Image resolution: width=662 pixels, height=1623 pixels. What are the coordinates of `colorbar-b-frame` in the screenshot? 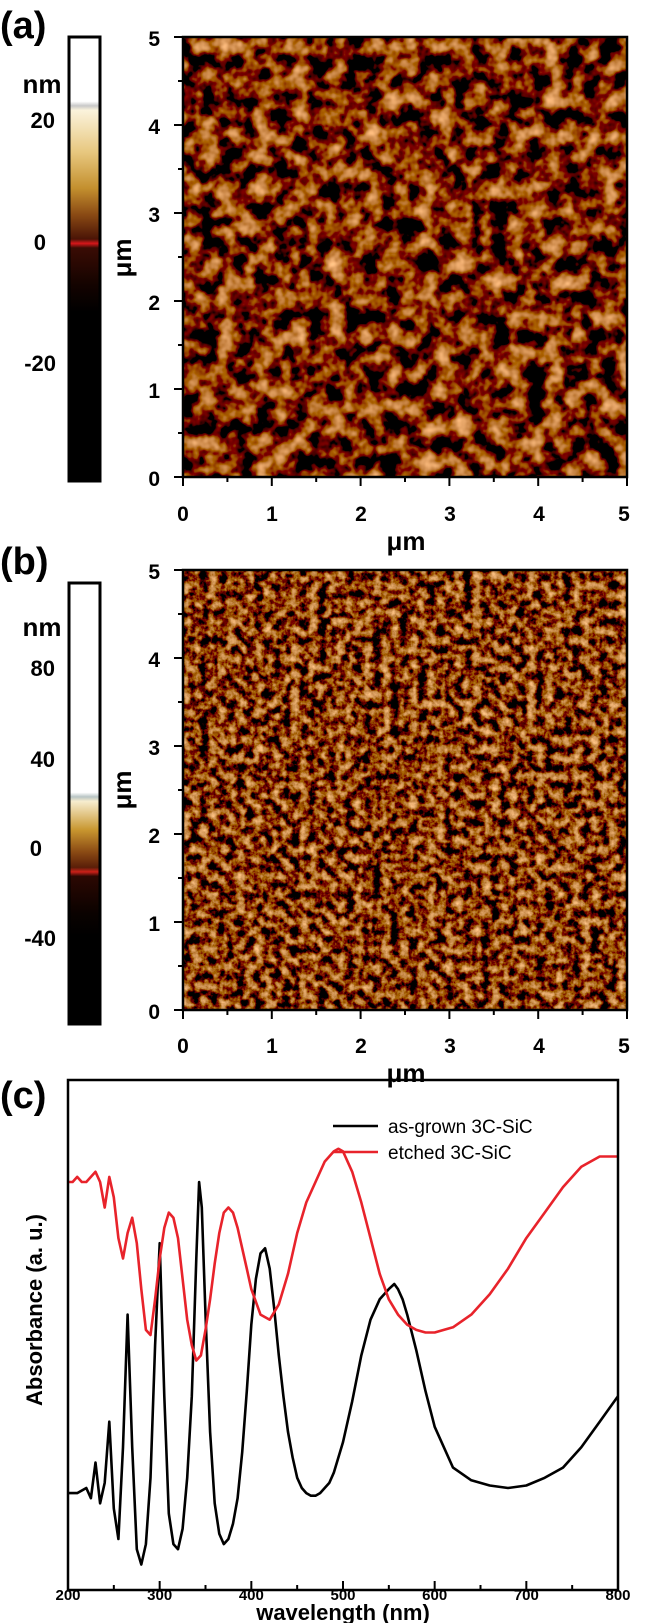 It's located at (84, 803).